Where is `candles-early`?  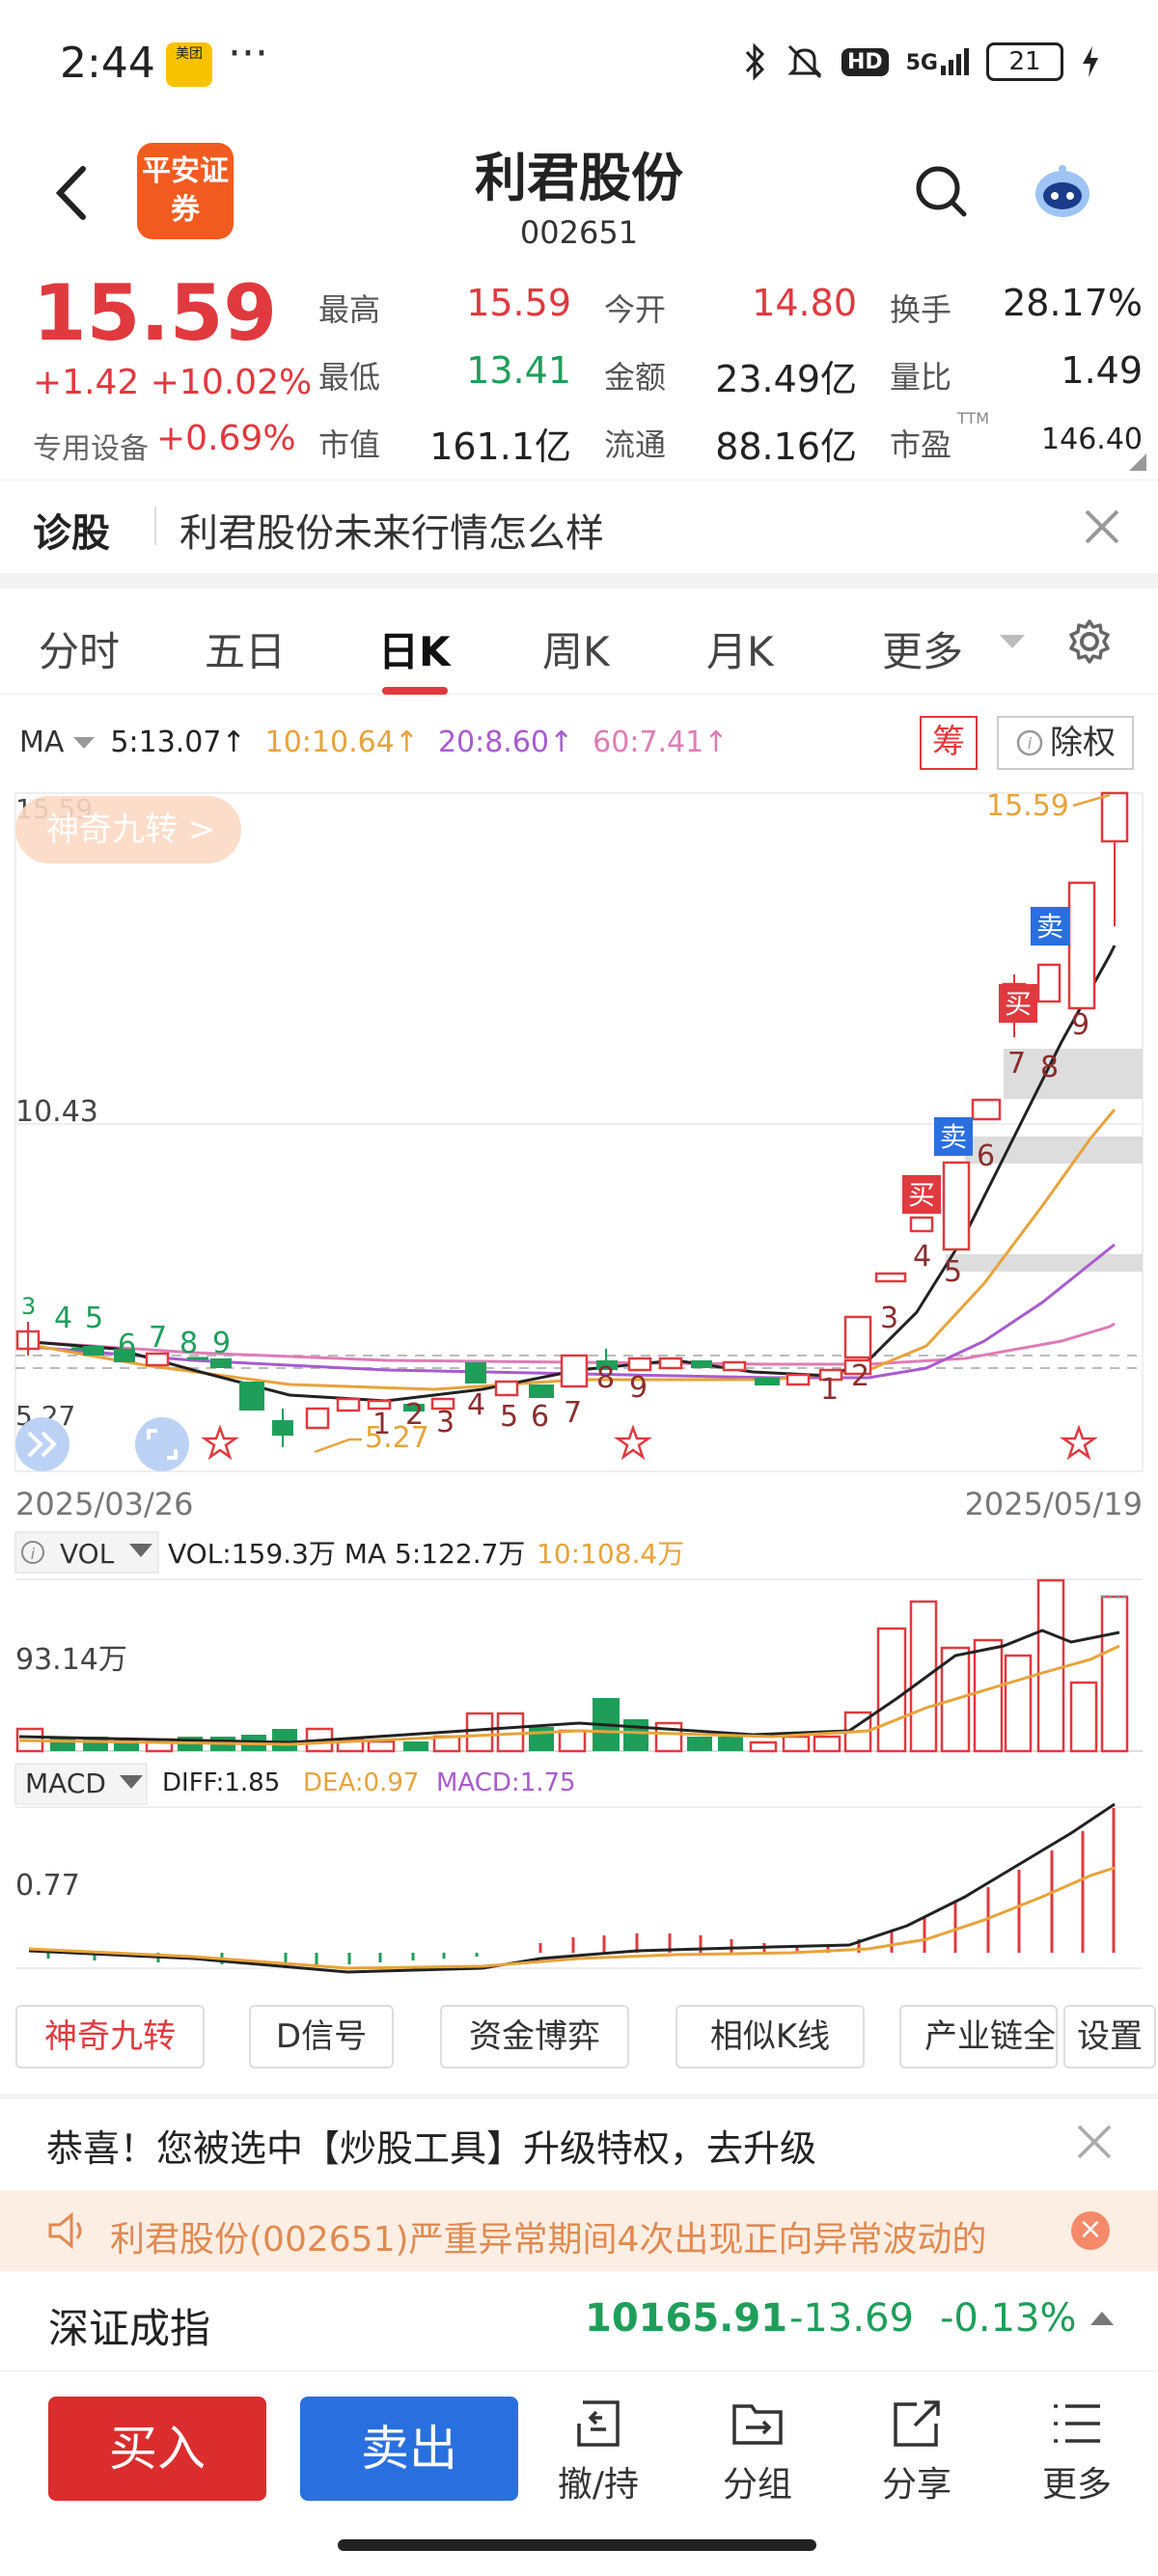 candles-early is located at coordinates (443, 1384).